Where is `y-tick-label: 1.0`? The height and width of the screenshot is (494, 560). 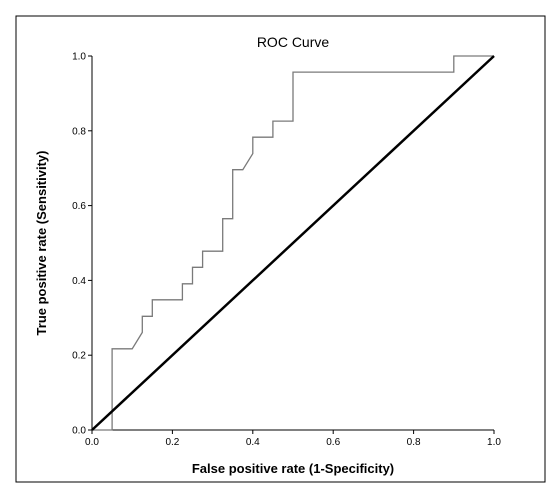
y-tick-label: 1.0 is located at coordinates (79, 57).